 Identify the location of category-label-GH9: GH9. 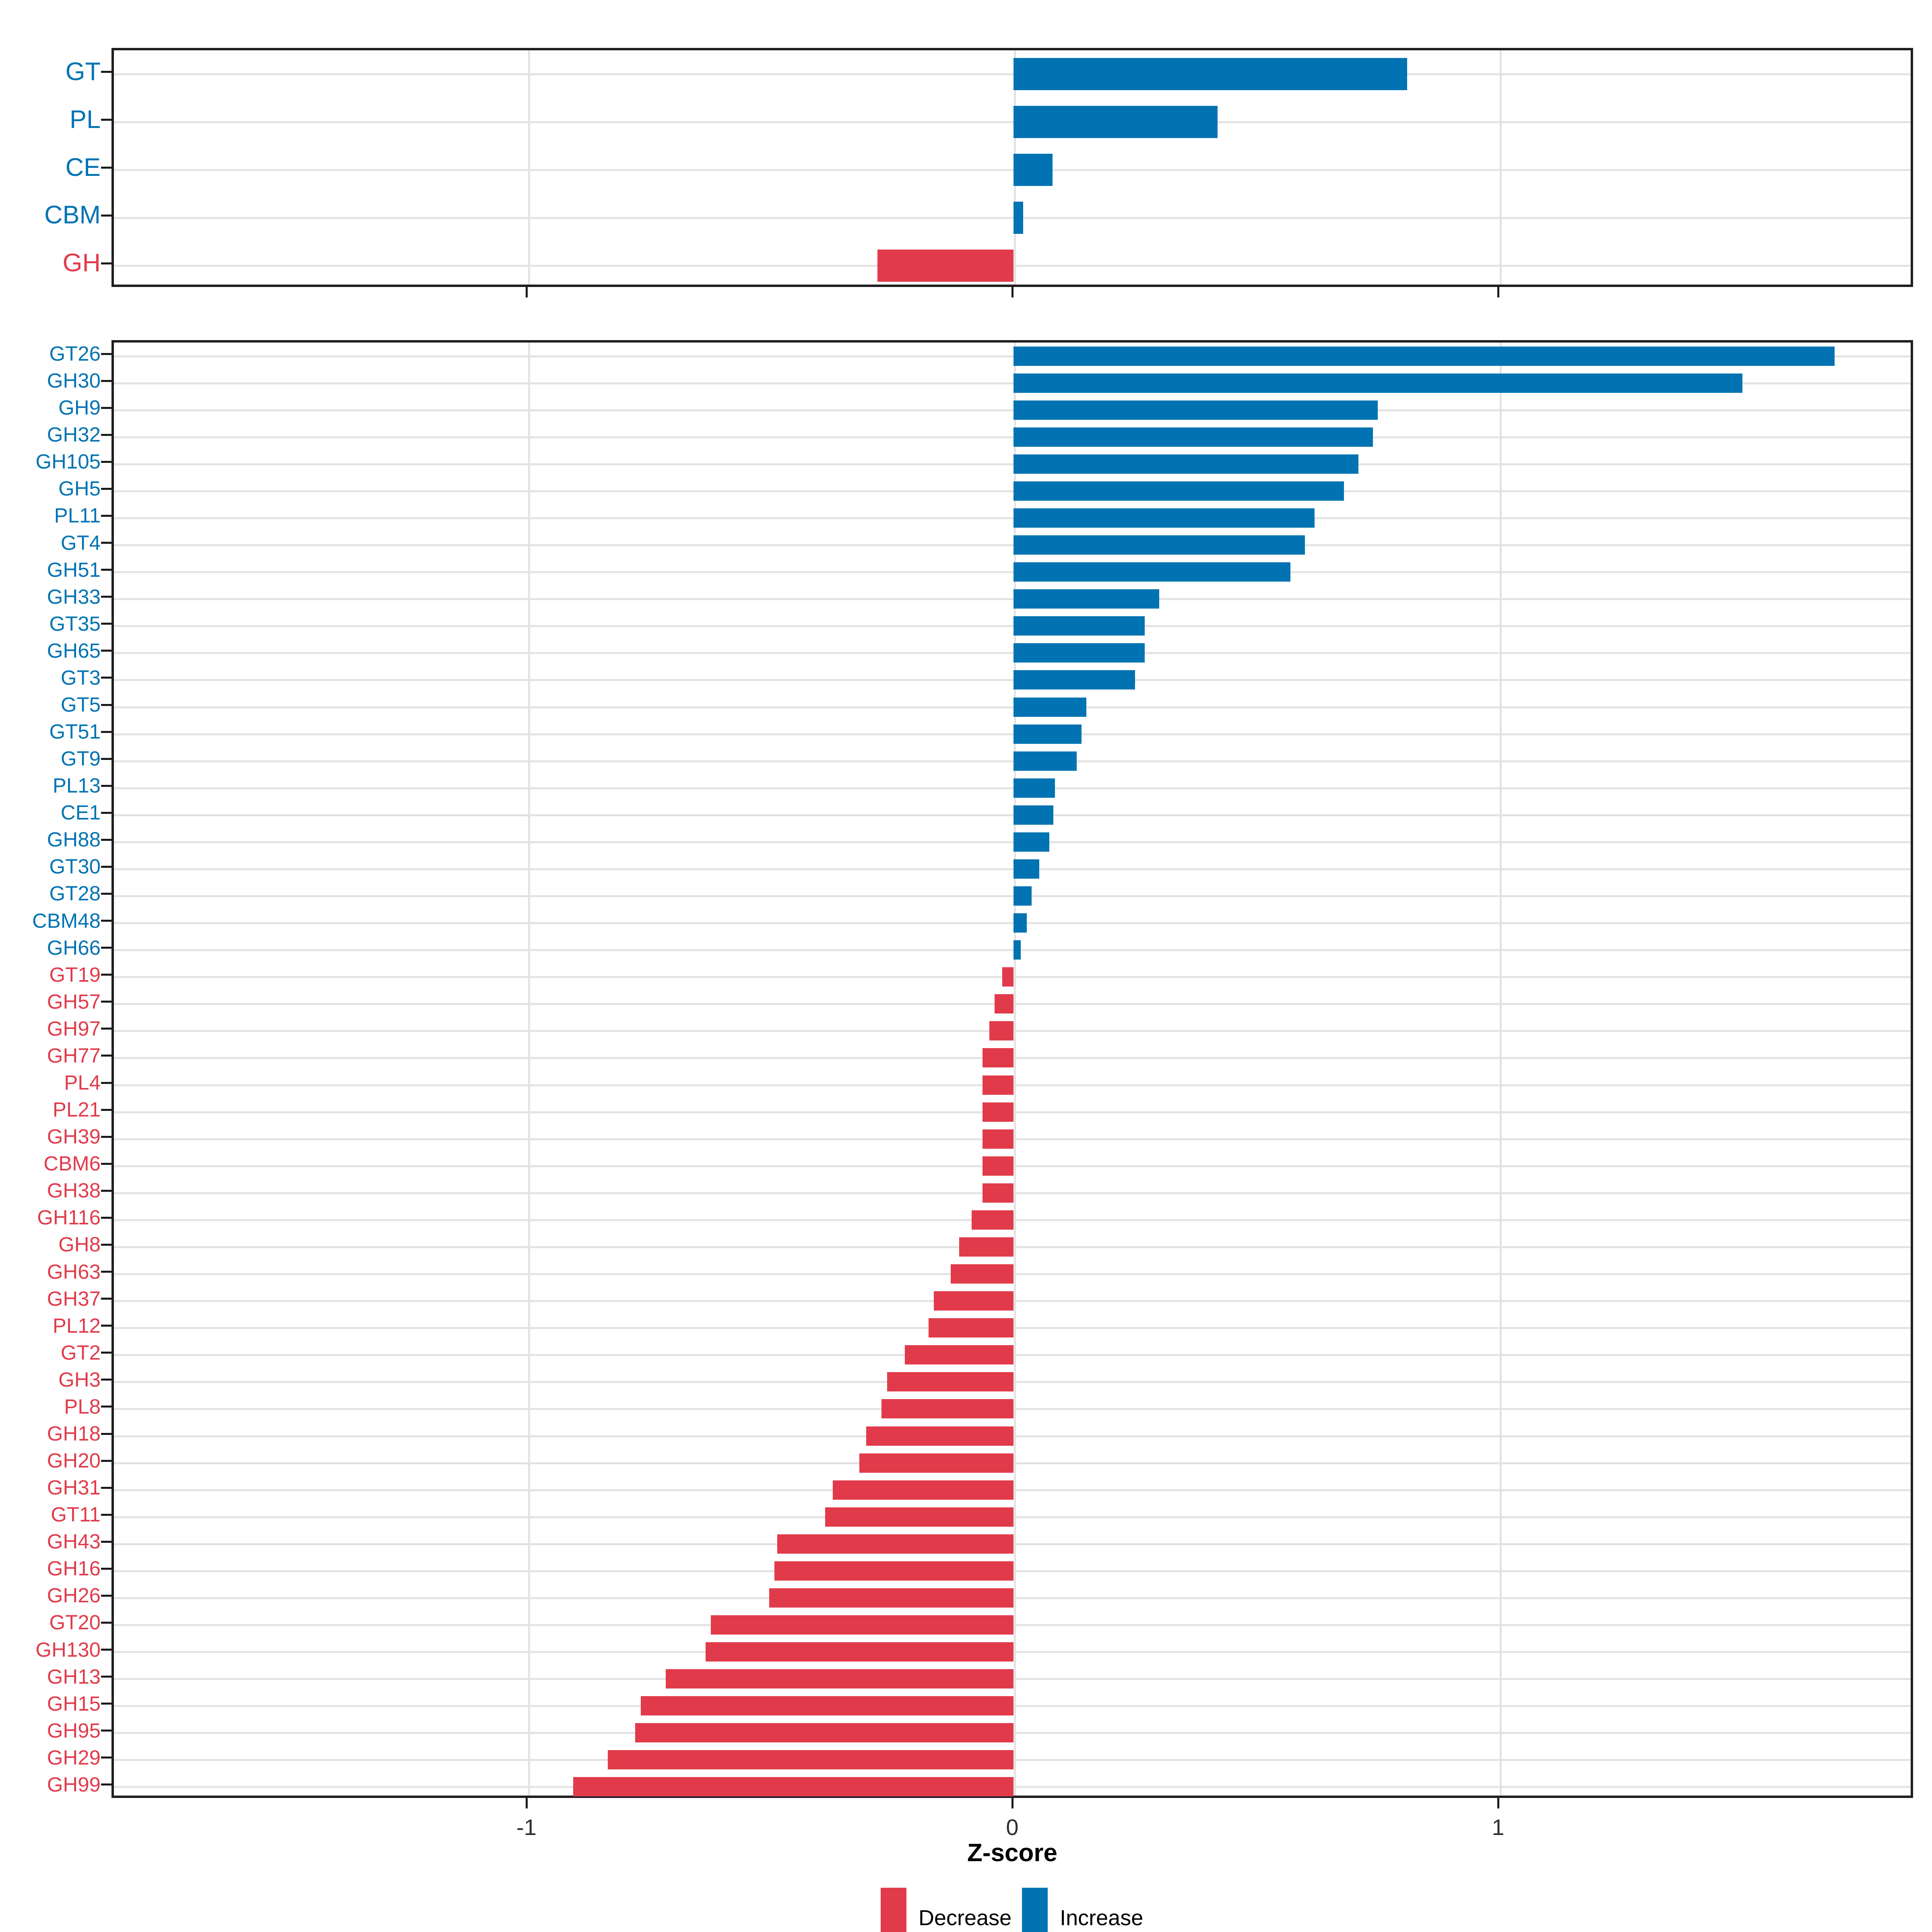
(79, 407).